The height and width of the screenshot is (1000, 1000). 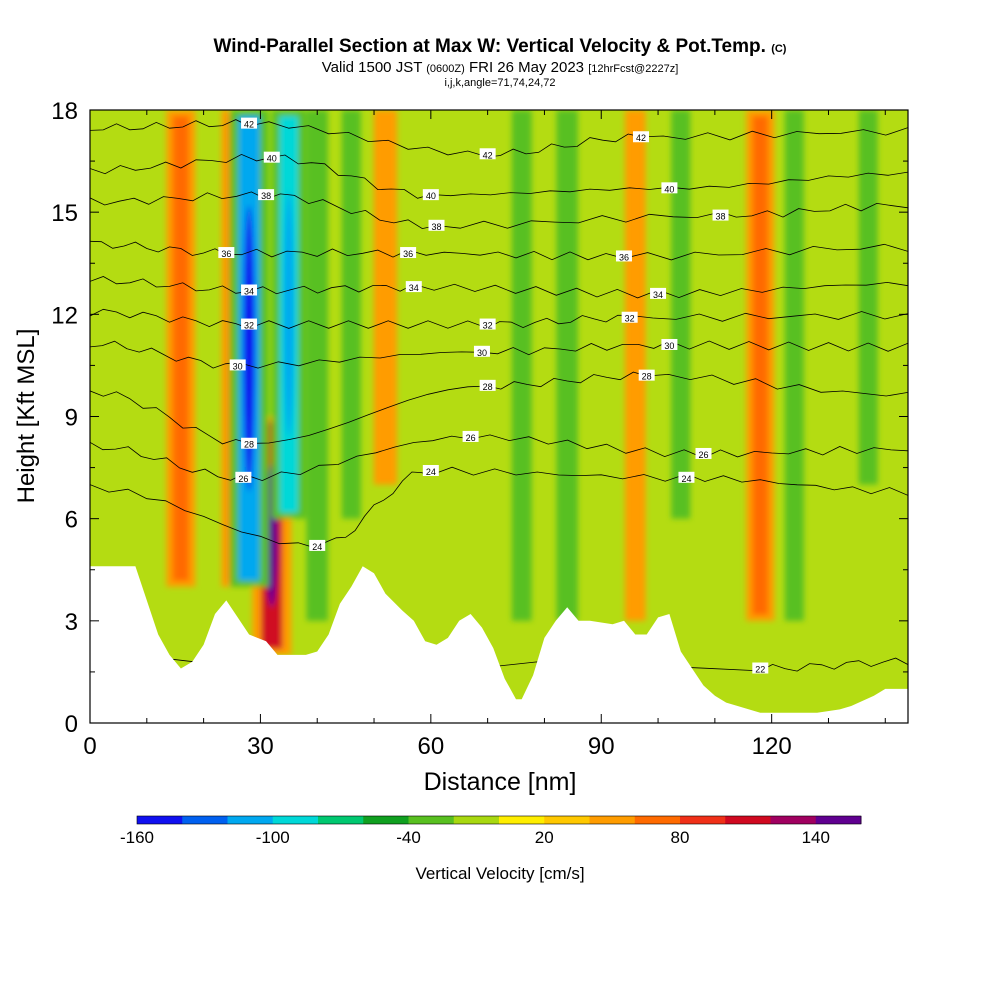 I want to click on colorbar-title: Vertical Velocity [cm/s], so click(x=500, y=873).